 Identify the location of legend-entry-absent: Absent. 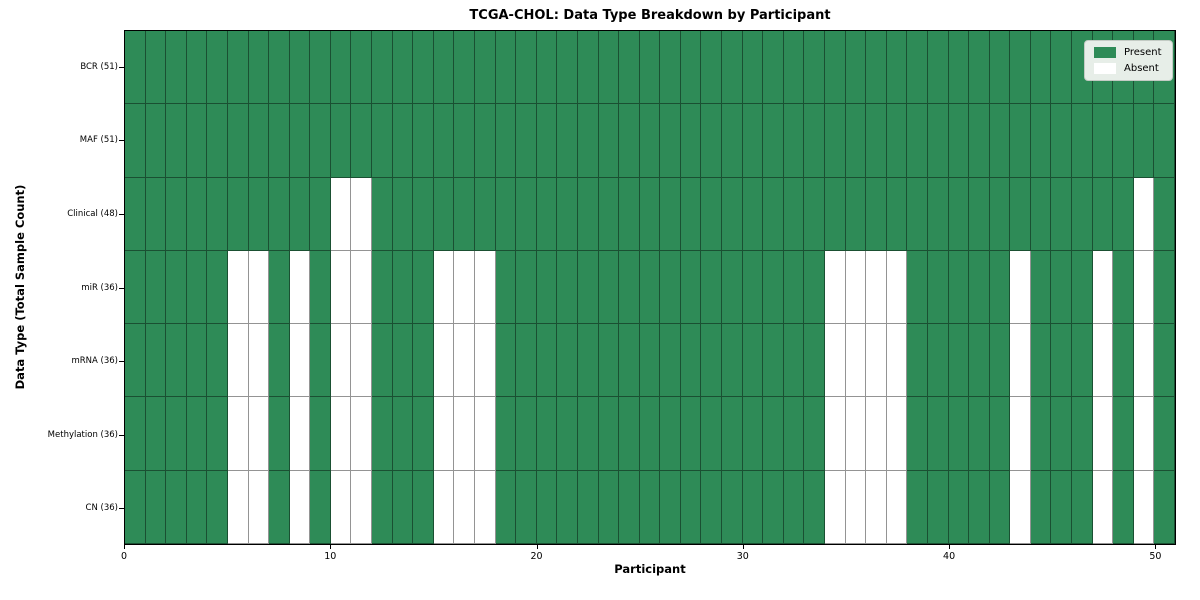
(1128, 68).